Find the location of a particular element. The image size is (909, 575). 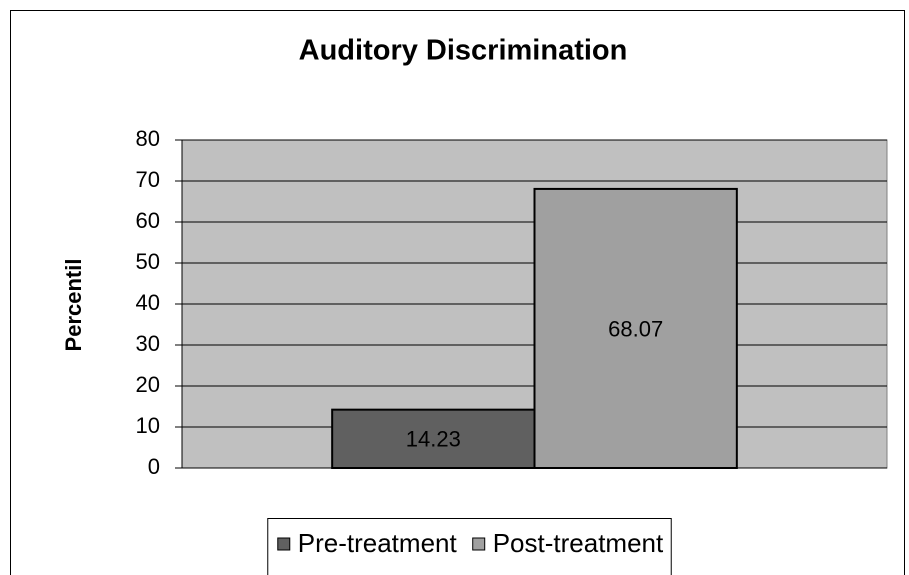

y-tick-label: 30 is located at coordinates (148, 343).